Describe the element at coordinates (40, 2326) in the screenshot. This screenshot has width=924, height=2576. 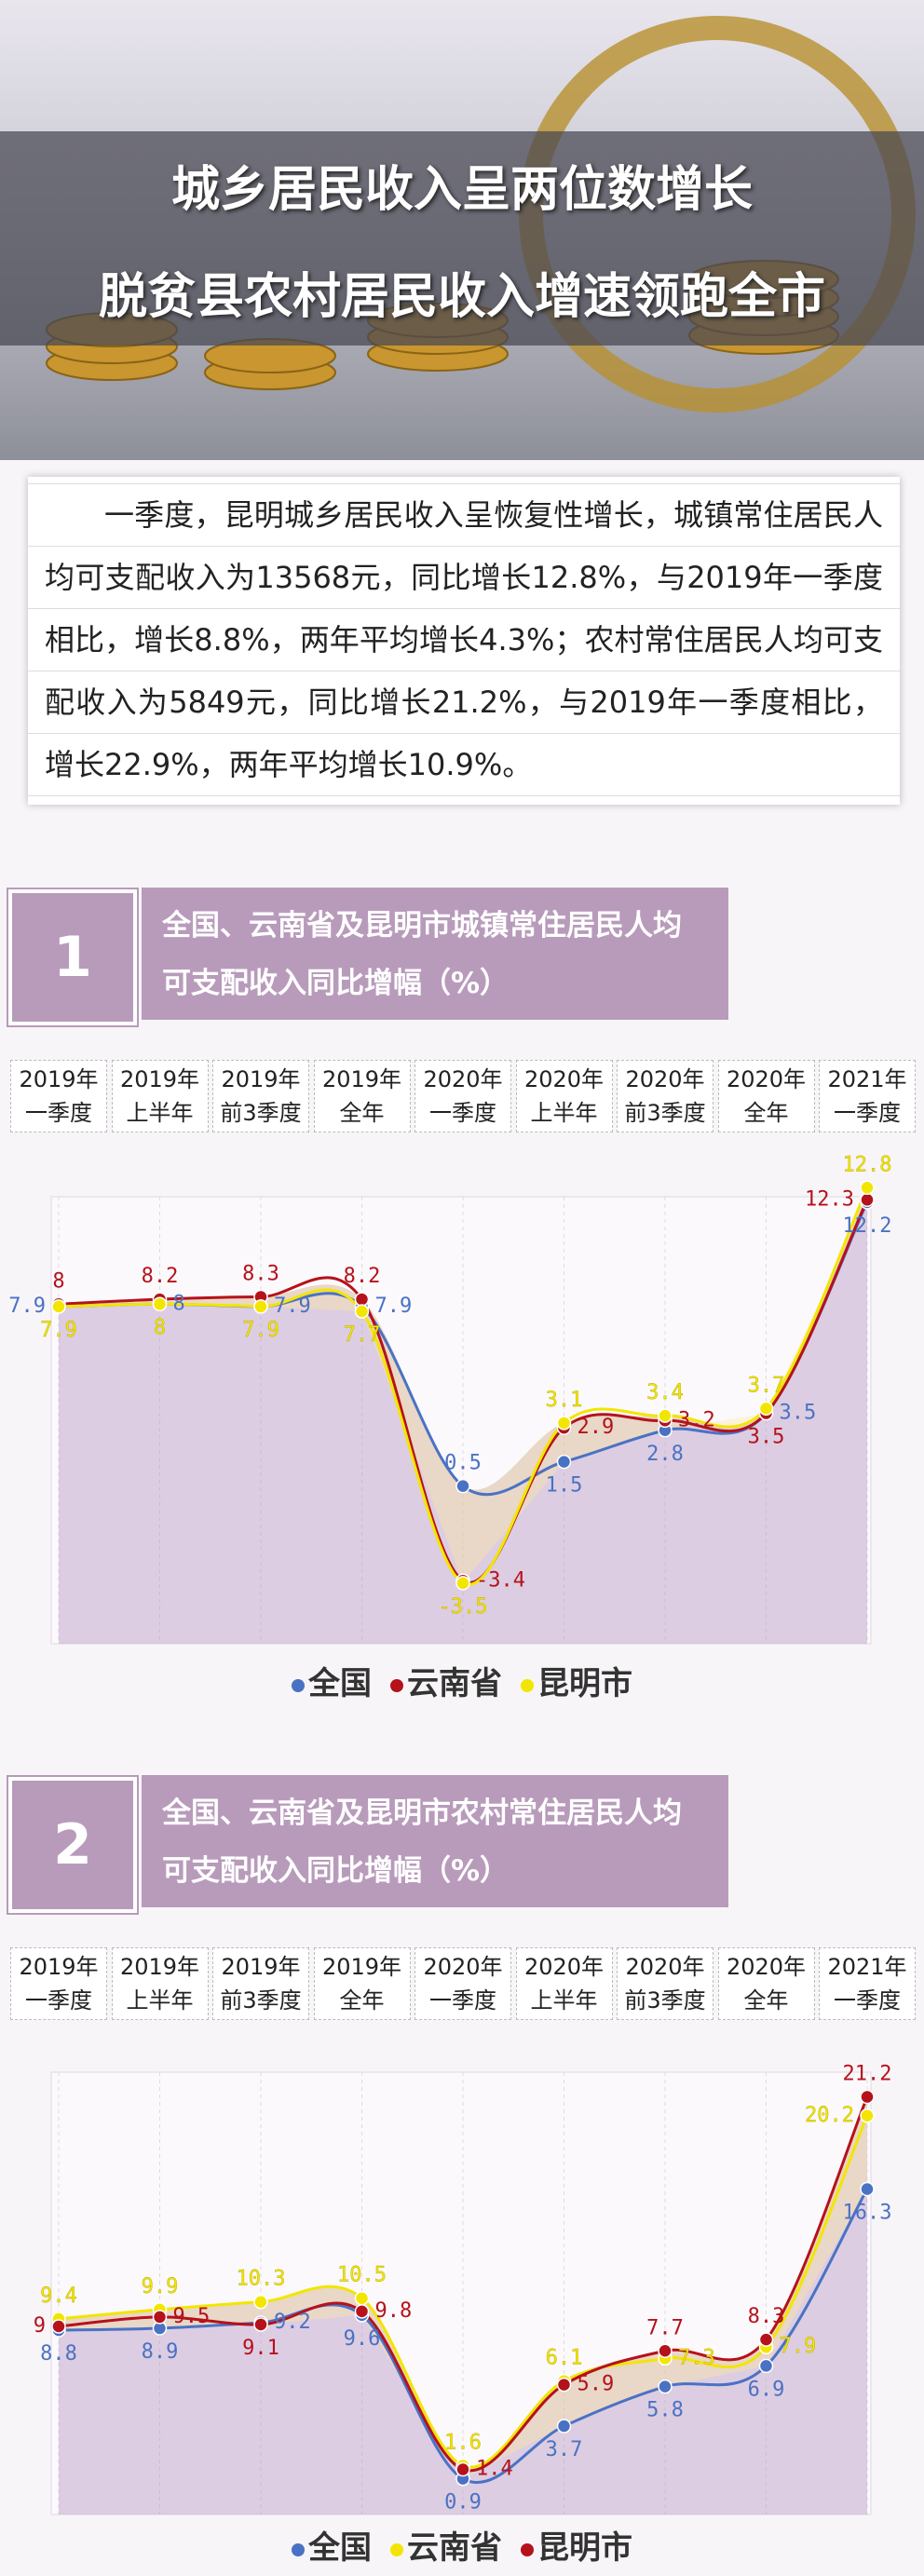
I see `data-label: 9` at that location.